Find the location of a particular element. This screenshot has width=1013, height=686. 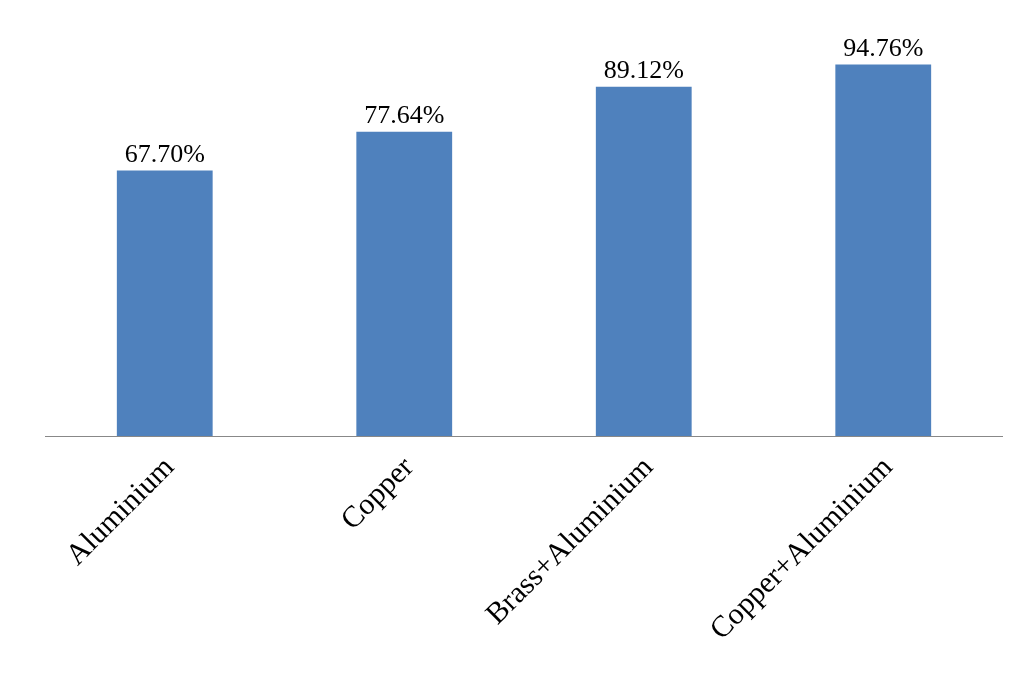

data-label: 77.64% is located at coordinates (404, 114).